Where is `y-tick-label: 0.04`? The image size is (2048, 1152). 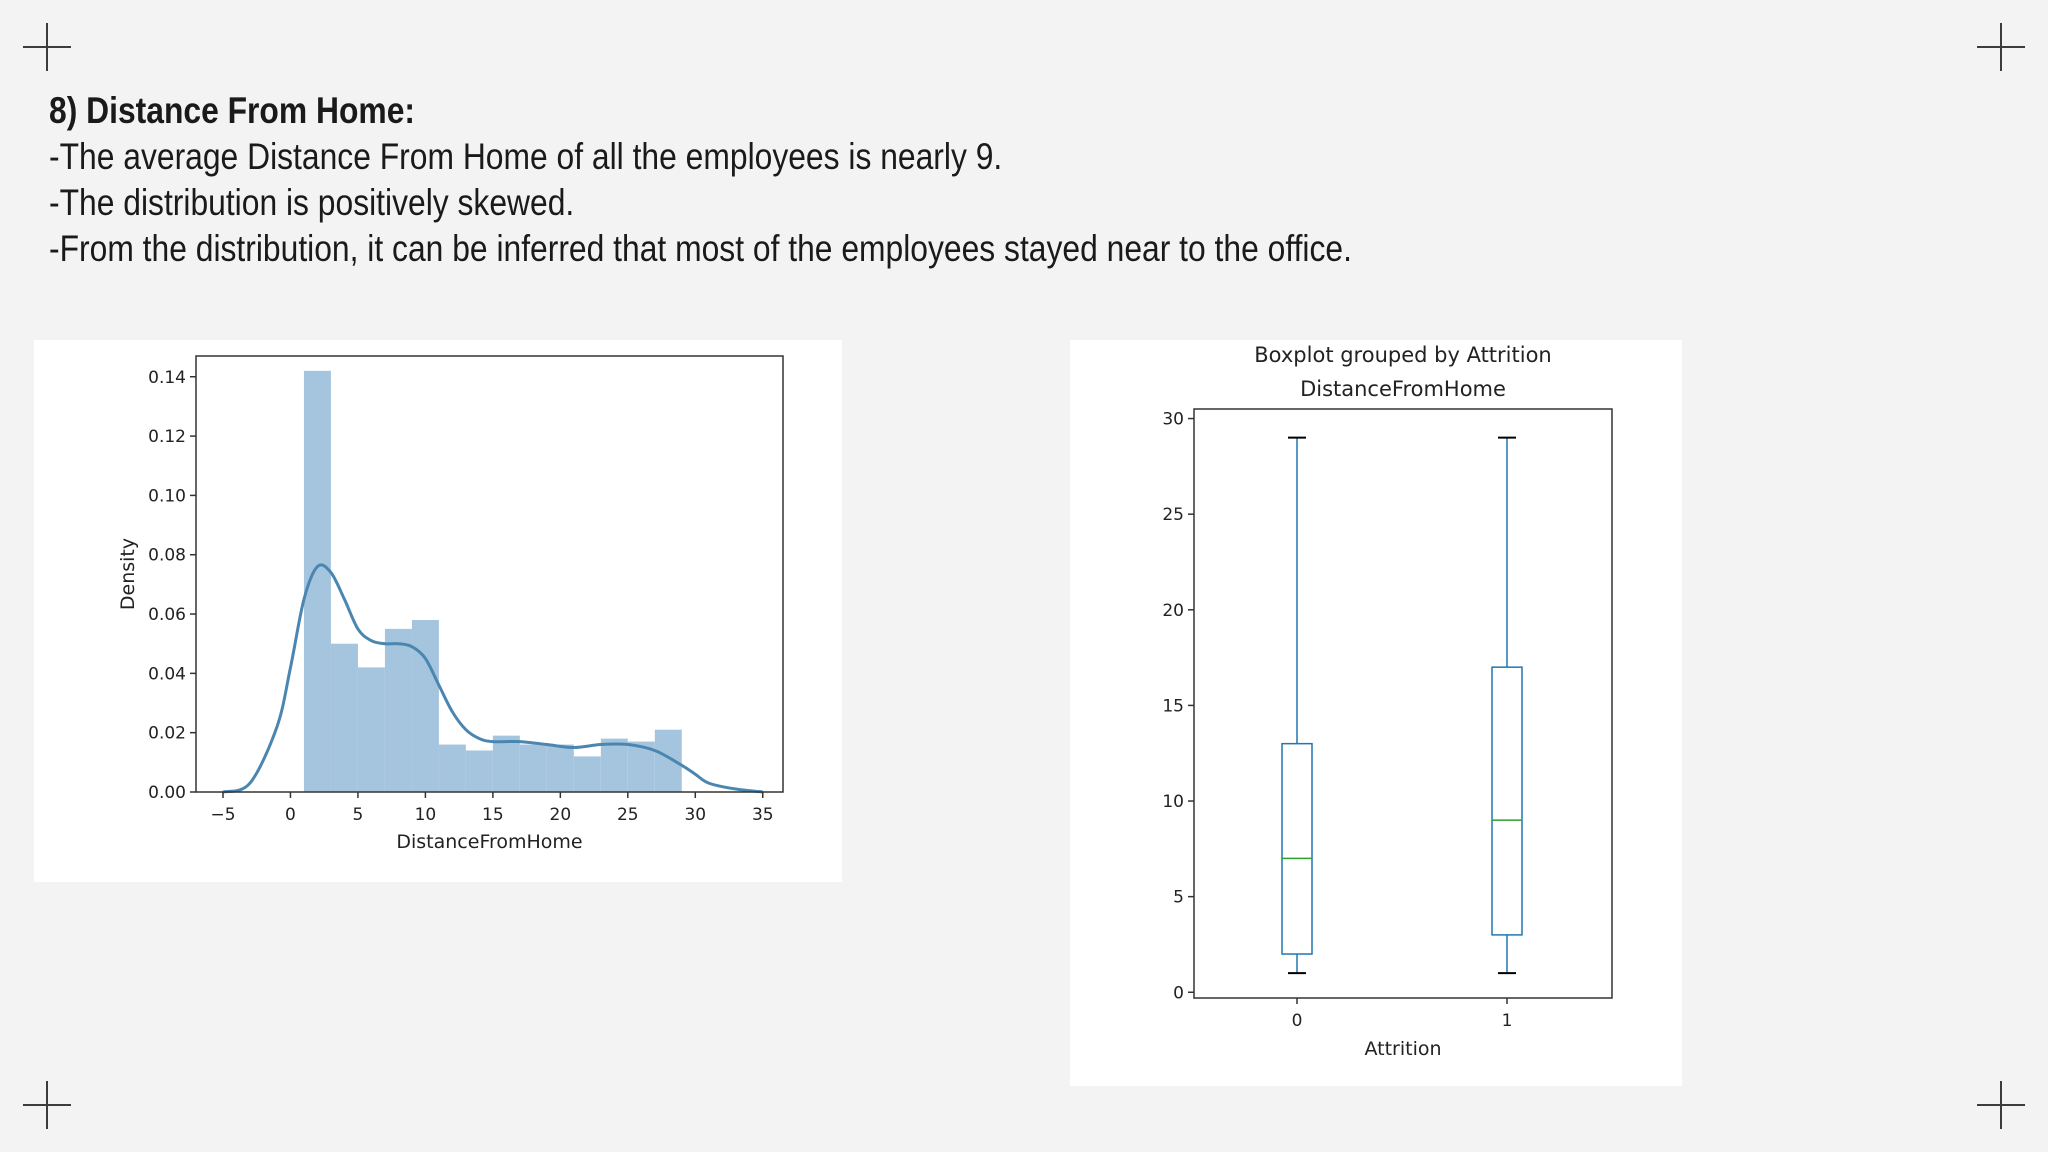
y-tick-label: 0.04 is located at coordinates (167, 674).